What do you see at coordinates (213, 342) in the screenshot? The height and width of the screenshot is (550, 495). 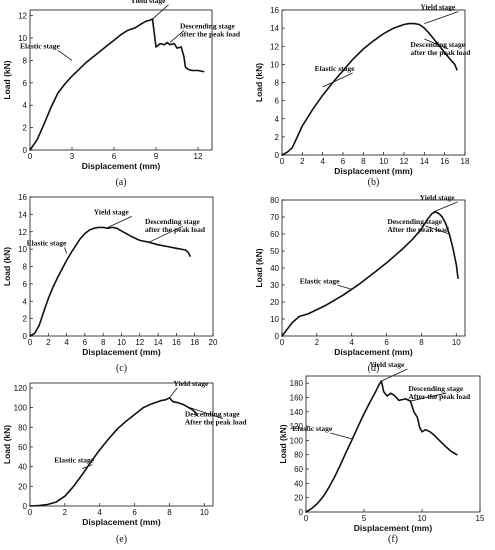 I see `x-tick-label: 20` at bounding box center [213, 342].